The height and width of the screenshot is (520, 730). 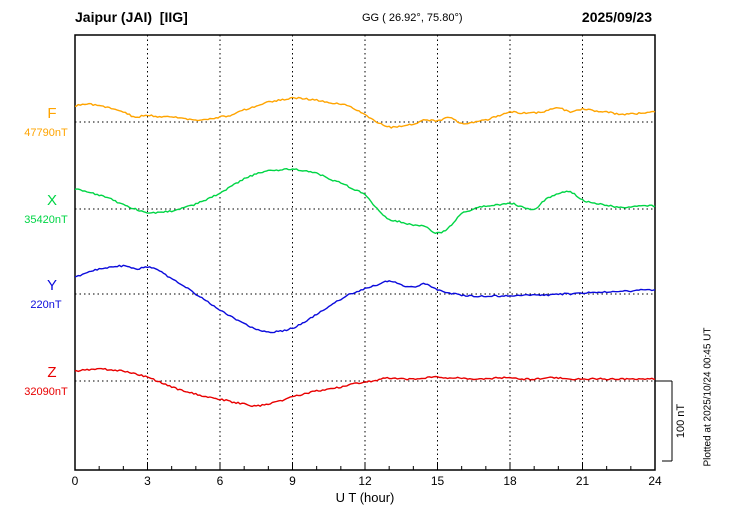 I want to click on x-tick-label-6: 6, so click(x=220, y=481).